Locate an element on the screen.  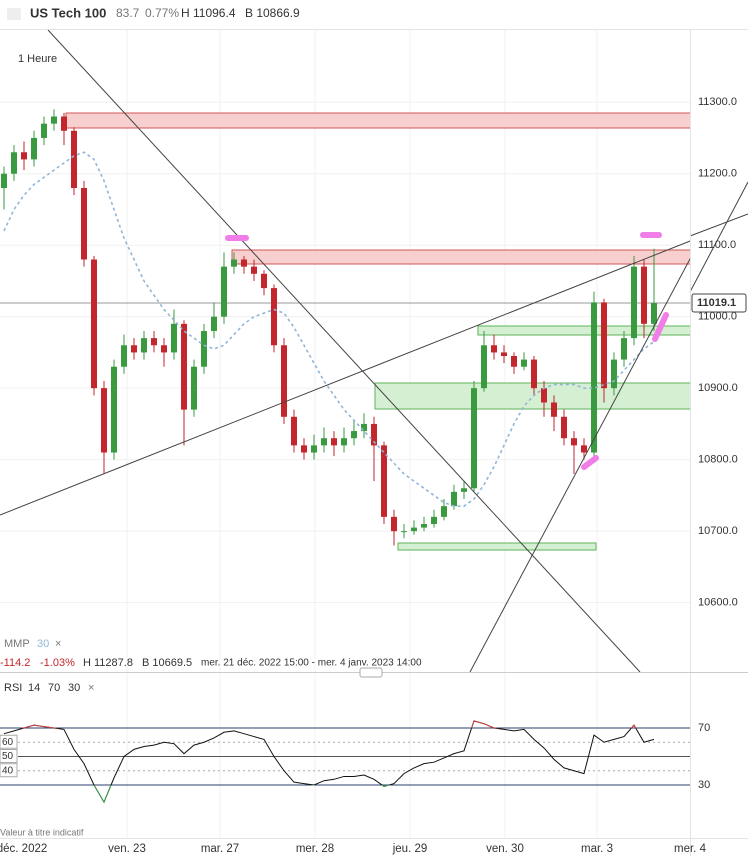
x-tick-label: déc. 2022 is located at coordinates (23, 849).